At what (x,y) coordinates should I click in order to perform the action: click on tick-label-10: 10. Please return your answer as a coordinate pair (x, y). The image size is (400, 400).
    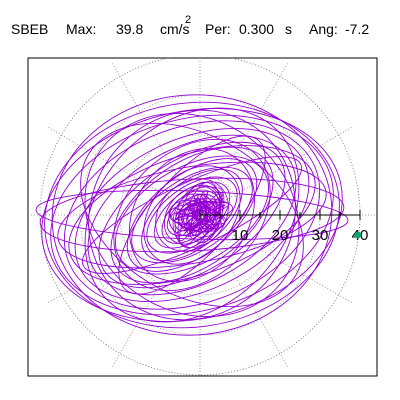
    Looking at the image, I should click on (240, 235).